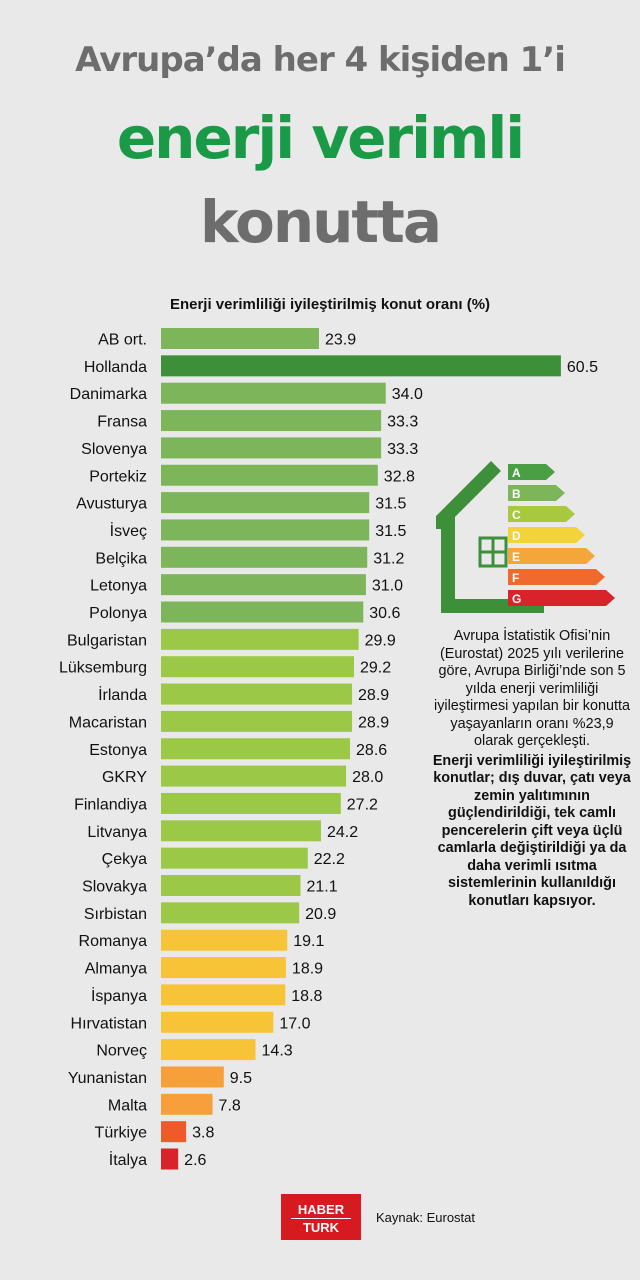 This screenshot has width=640, height=1280. I want to click on category-label: Belçika, so click(121, 558).